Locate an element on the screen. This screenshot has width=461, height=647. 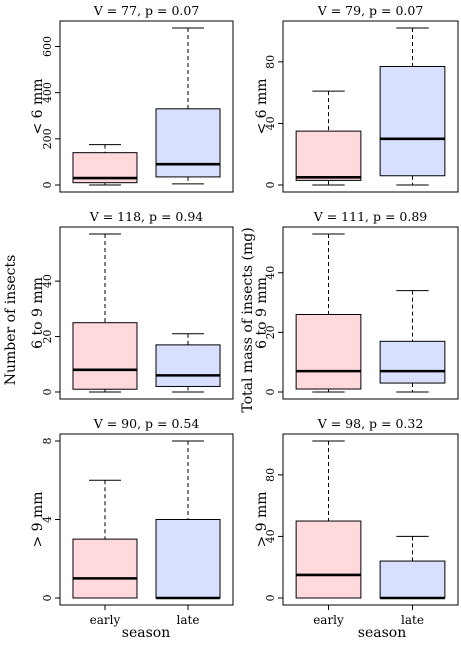
panel-2: V = 79, p = 0.07 < 6 mm 0 40 80 is located at coordinates (356, 98).